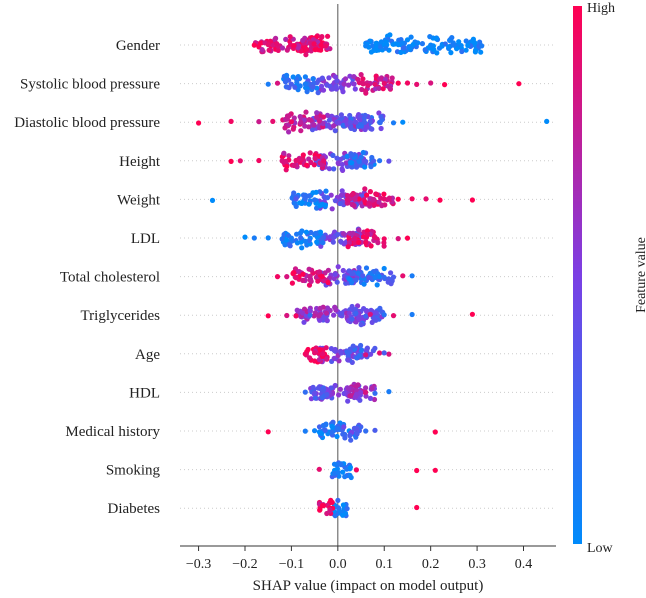 The image size is (646, 598). Describe the element at coordinates (138, 46) in the screenshot. I see `feature-label: Gender` at that location.